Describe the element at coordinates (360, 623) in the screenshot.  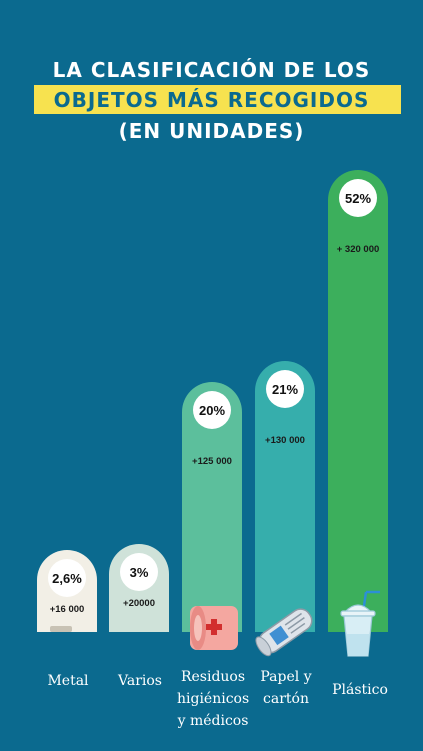
I see `plastic-cup-icon` at that location.